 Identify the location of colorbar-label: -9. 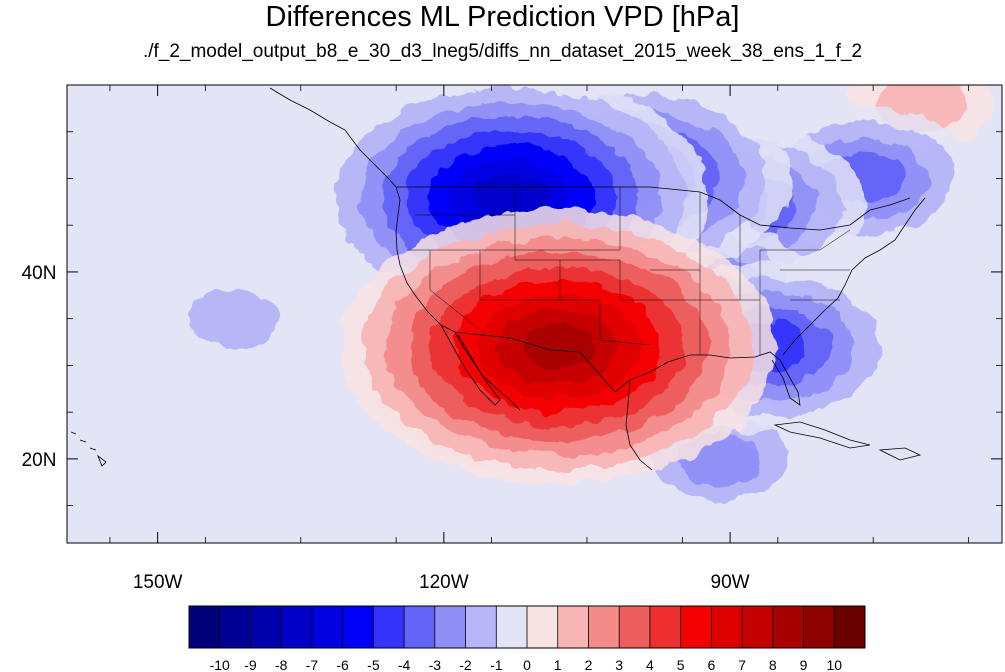
(250, 664).